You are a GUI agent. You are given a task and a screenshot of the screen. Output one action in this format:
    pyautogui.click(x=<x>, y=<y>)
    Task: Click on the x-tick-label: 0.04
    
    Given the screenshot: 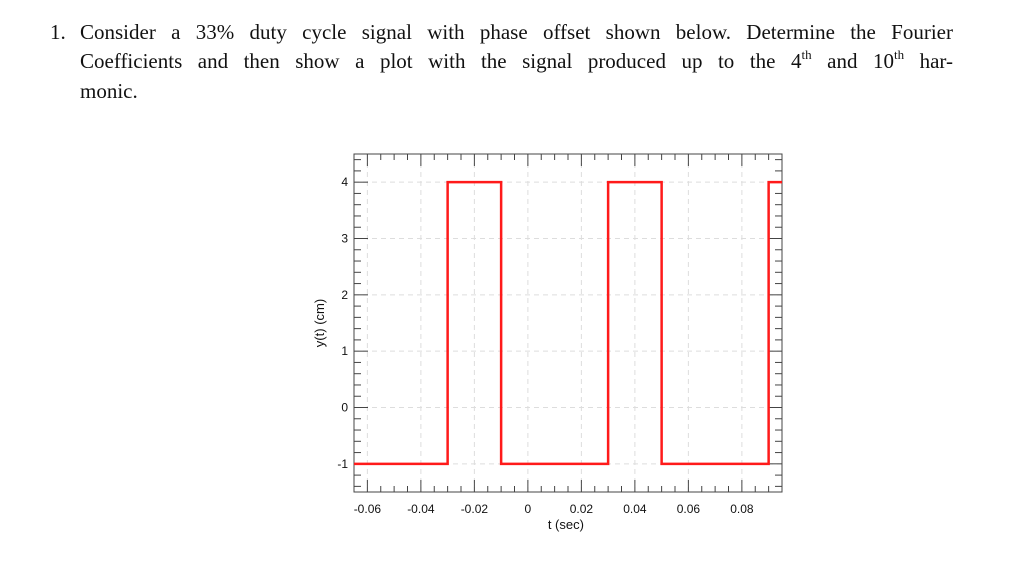 What is the action you would take?
    pyautogui.click(x=635, y=509)
    